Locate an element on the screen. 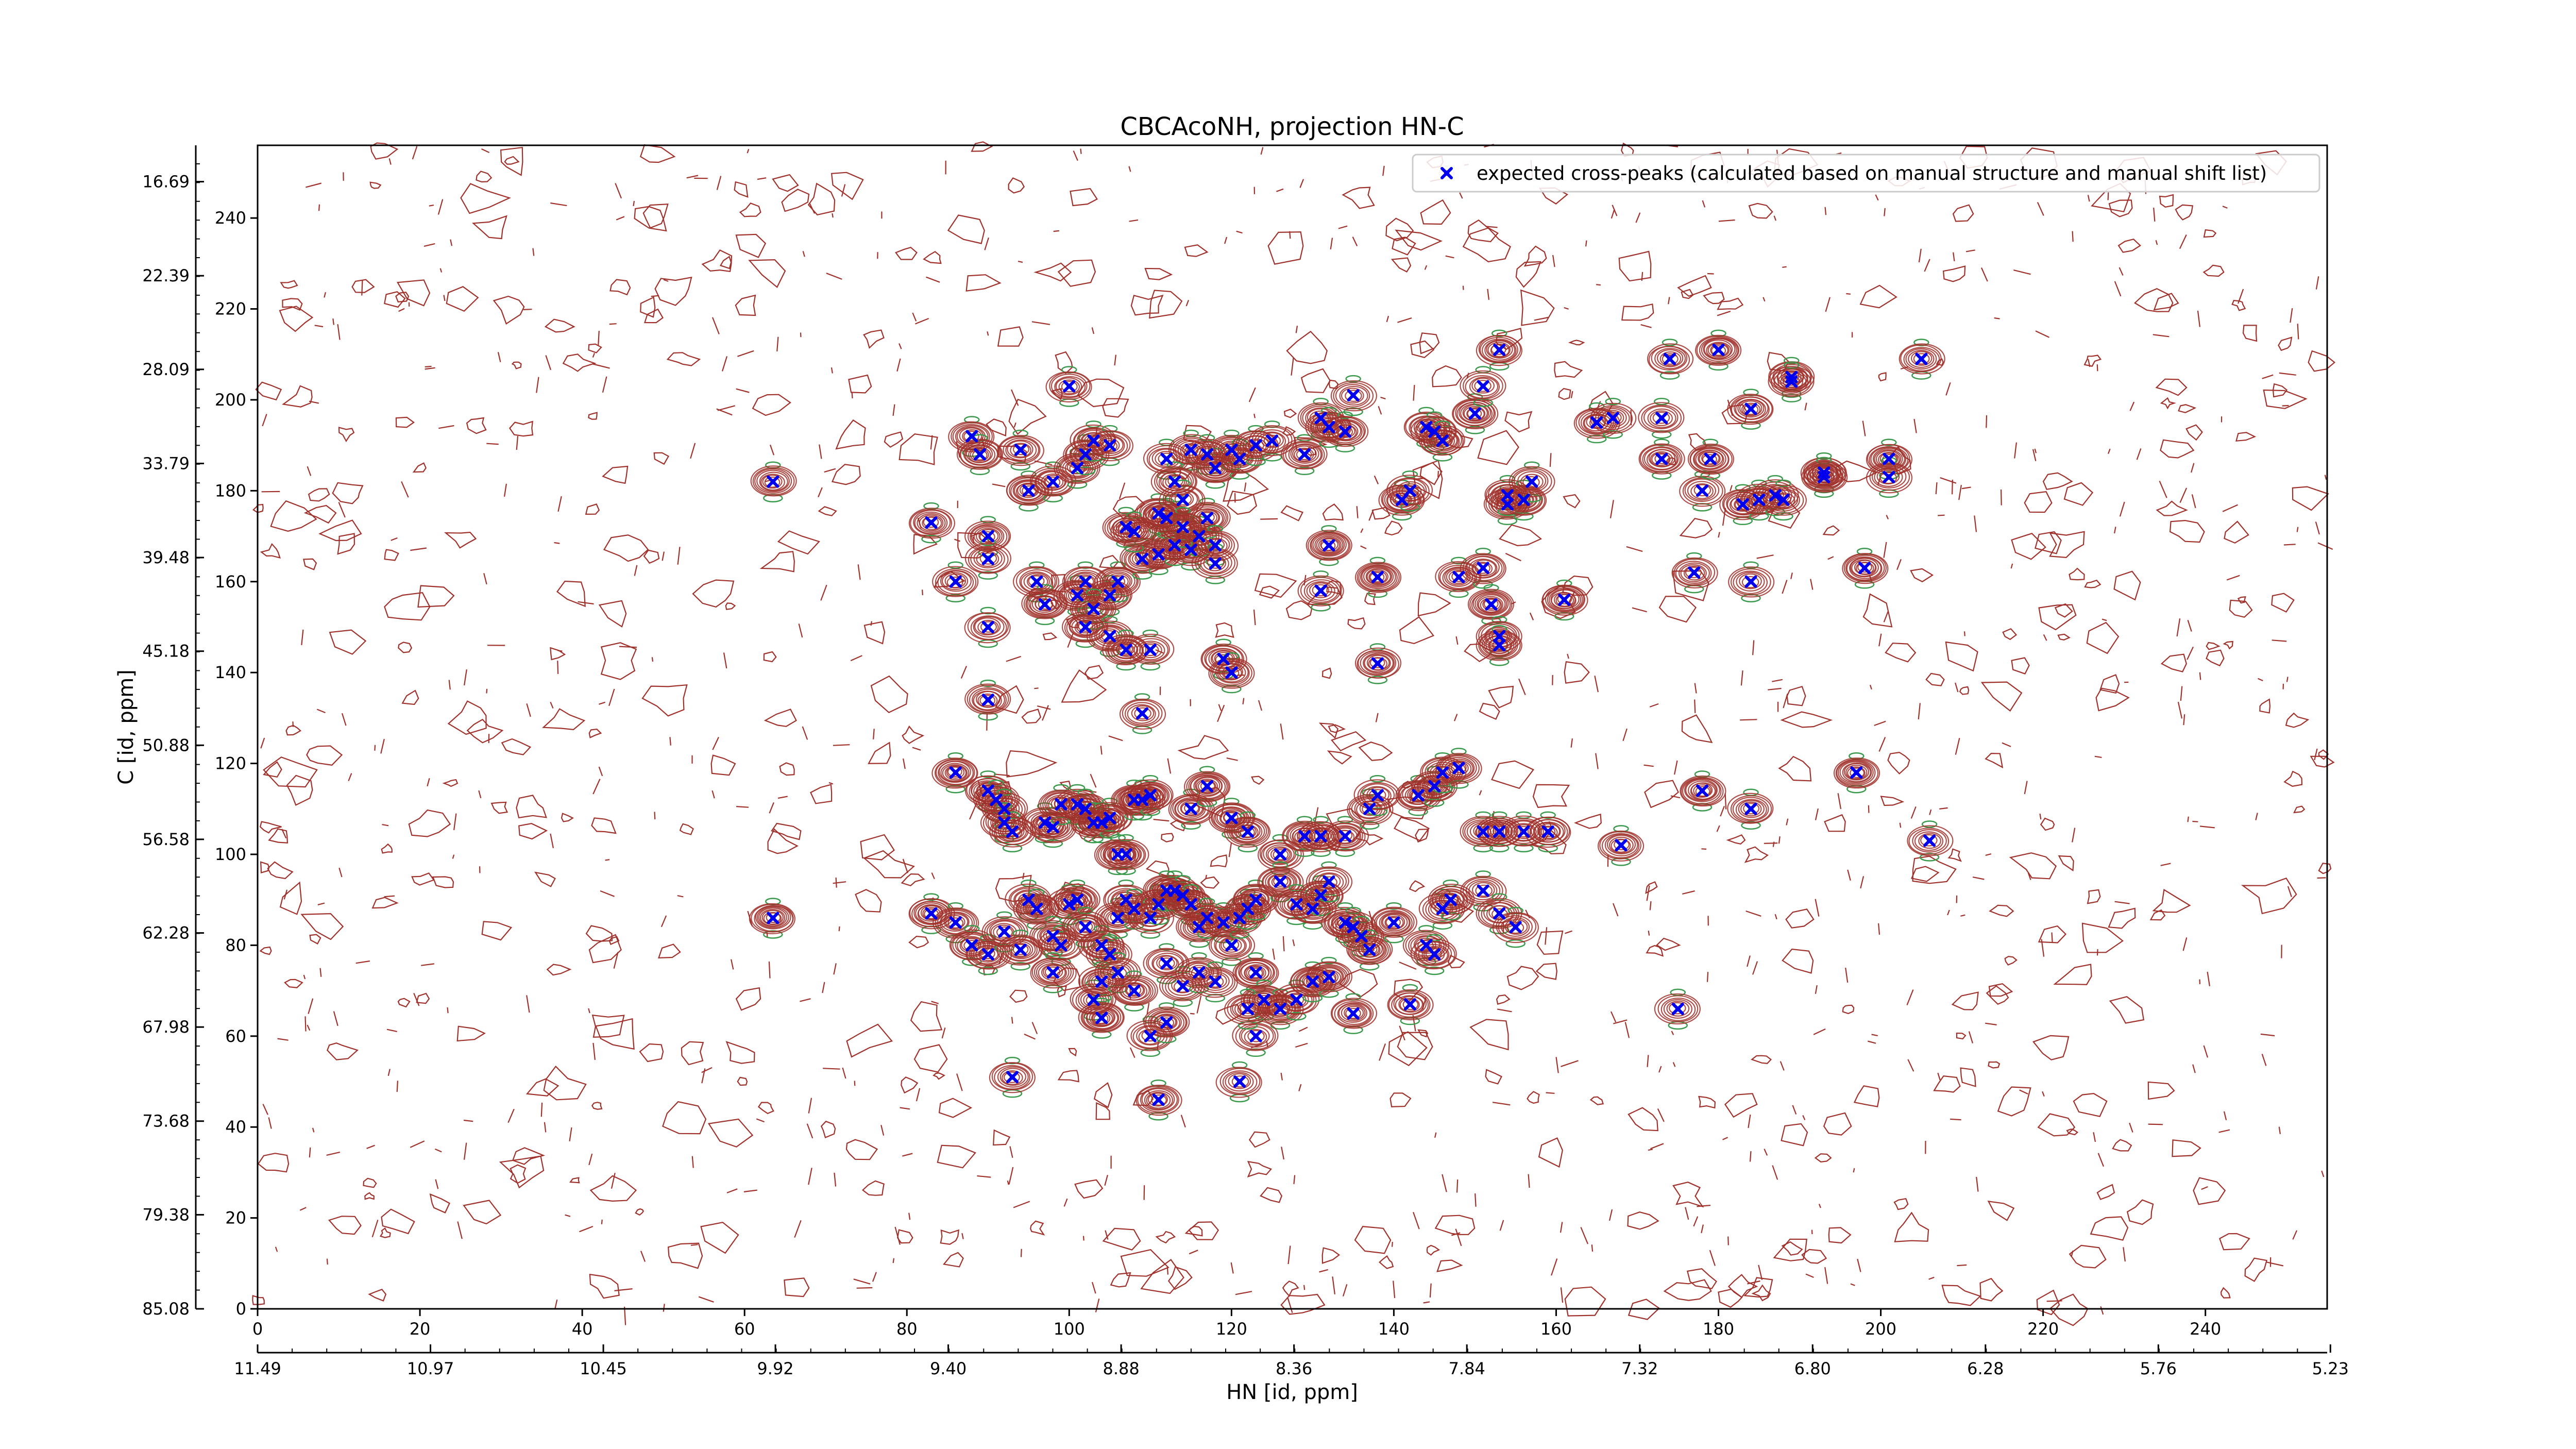 This screenshot has width=2576, height=1449. x-ppm-tick-label: 8.88 is located at coordinates (1121, 1368).